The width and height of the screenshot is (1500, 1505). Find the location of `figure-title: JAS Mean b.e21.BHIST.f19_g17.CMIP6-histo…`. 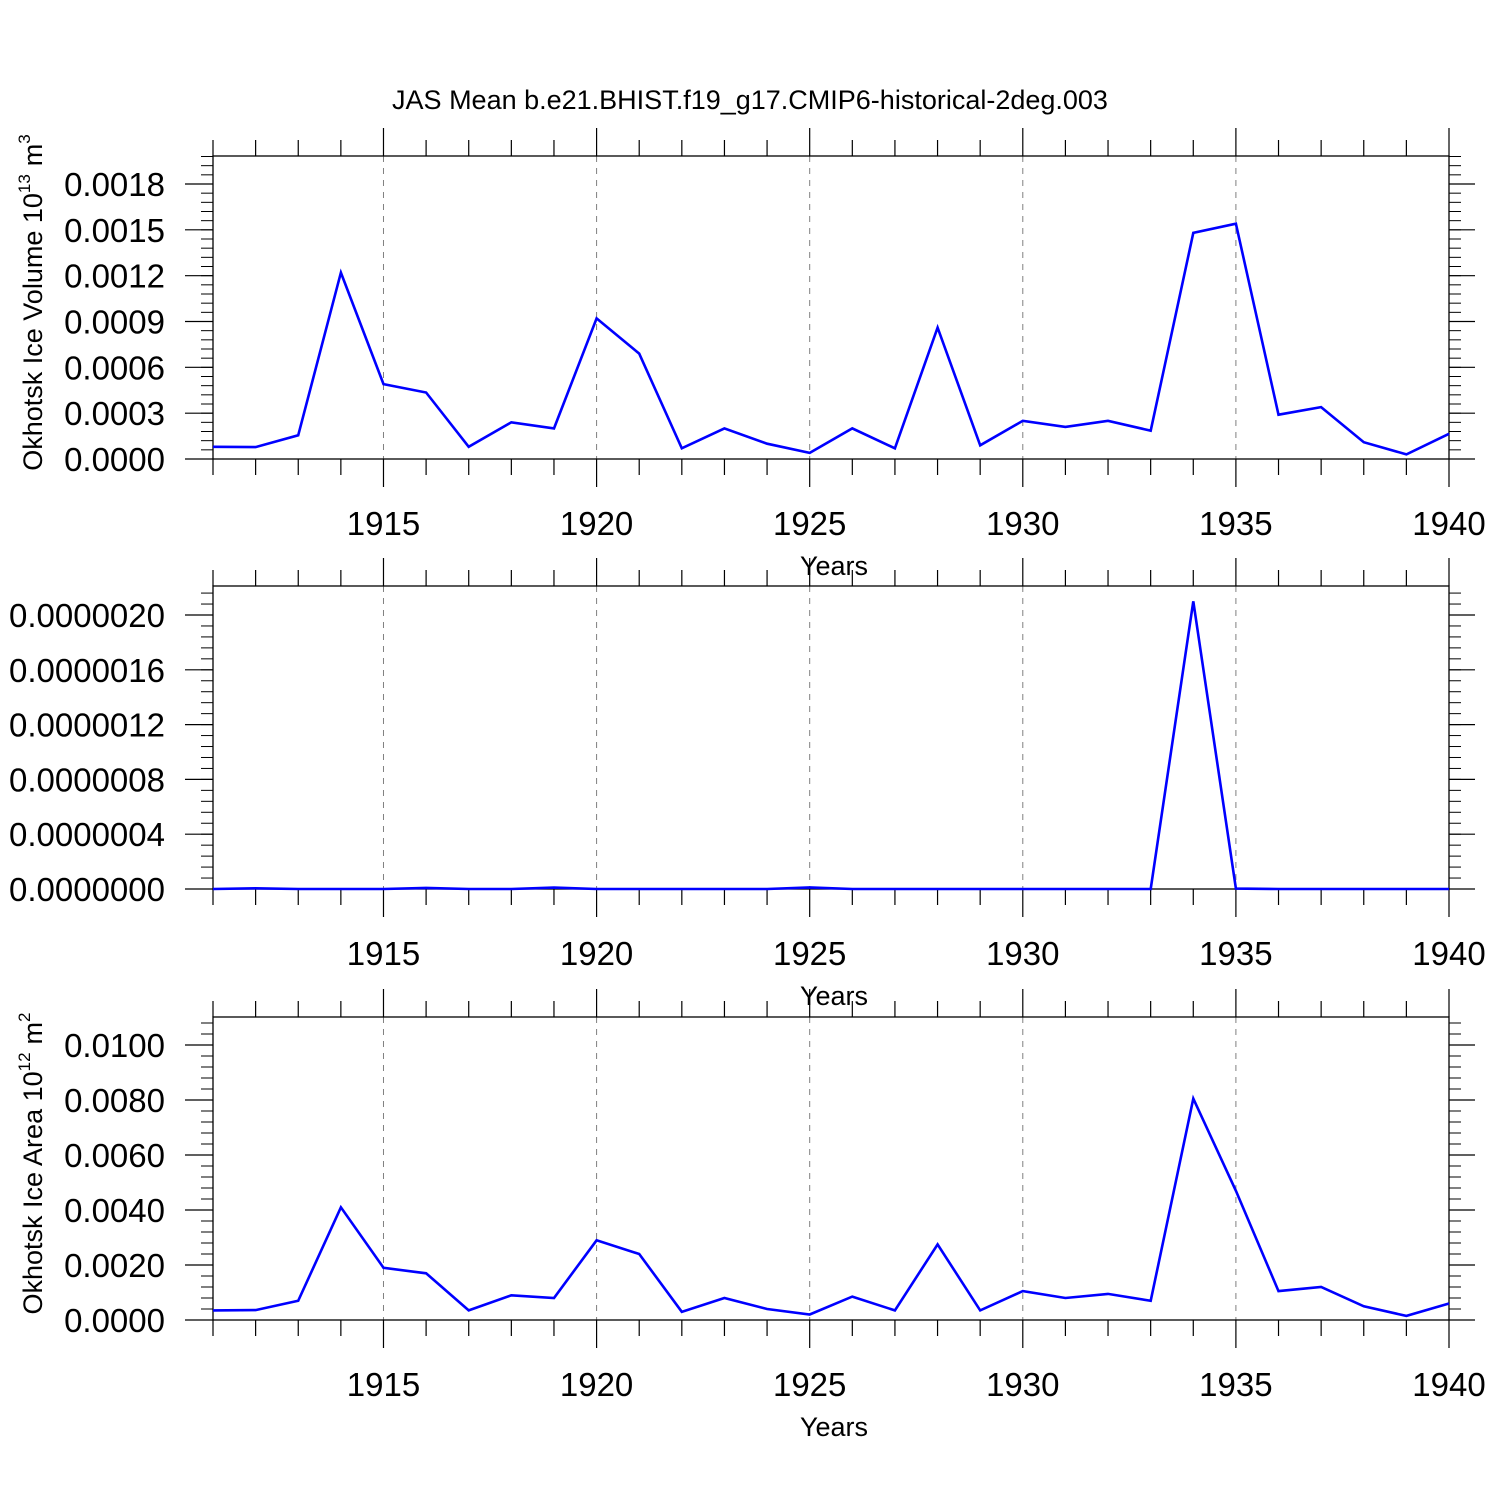

figure-title: JAS Mean b.e21.BHIST.f19_g17.CMIP6-histo… is located at coordinates (750, 100).